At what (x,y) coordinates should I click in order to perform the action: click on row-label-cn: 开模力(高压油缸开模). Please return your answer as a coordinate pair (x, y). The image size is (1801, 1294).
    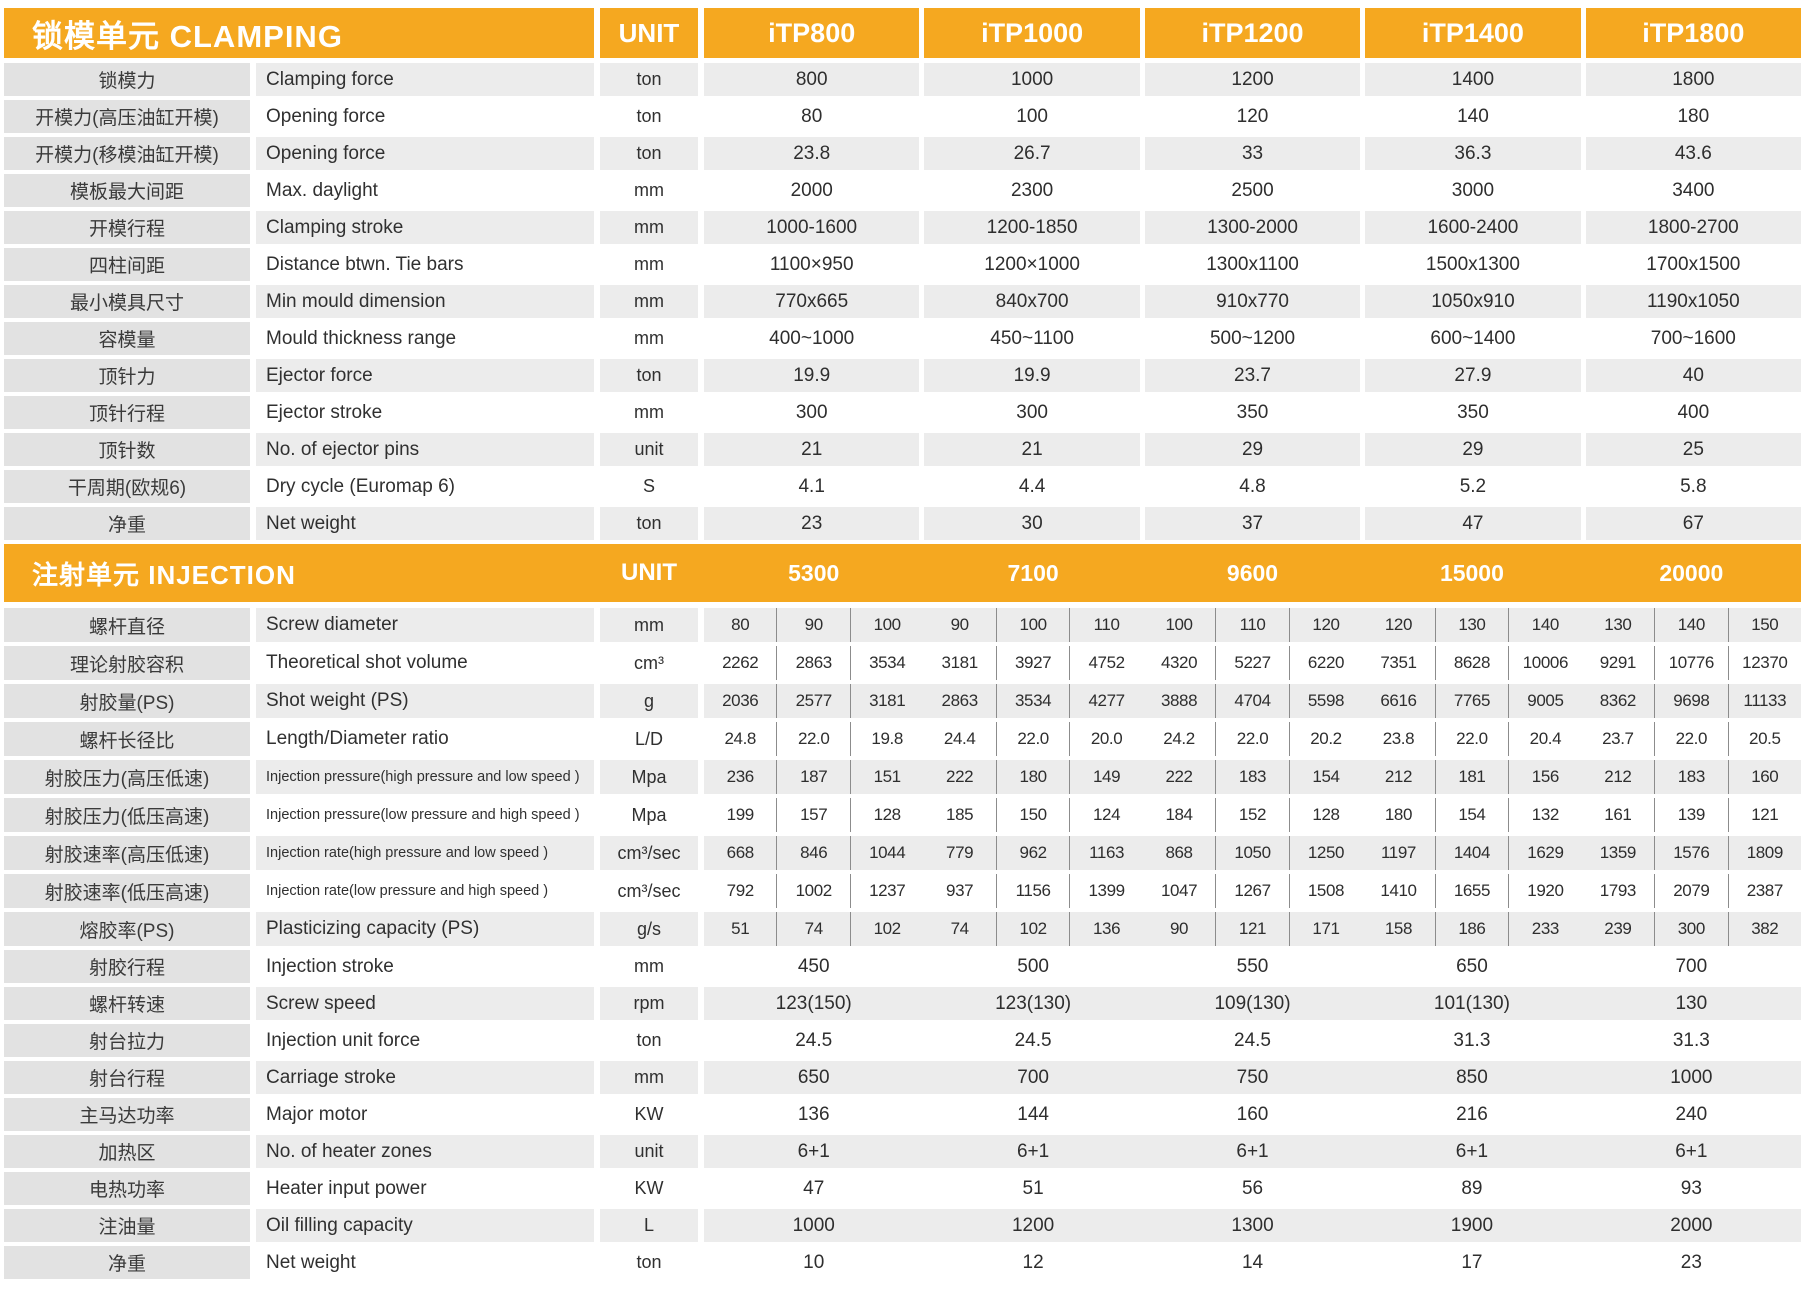
    Looking at the image, I should click on (127, 116).